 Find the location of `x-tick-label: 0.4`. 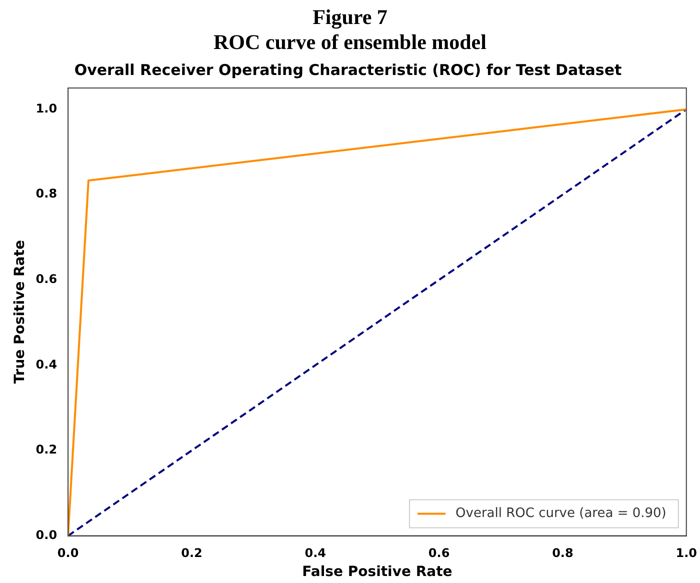

x-tick-label: 0.4 is located at coordinates (315, 553).